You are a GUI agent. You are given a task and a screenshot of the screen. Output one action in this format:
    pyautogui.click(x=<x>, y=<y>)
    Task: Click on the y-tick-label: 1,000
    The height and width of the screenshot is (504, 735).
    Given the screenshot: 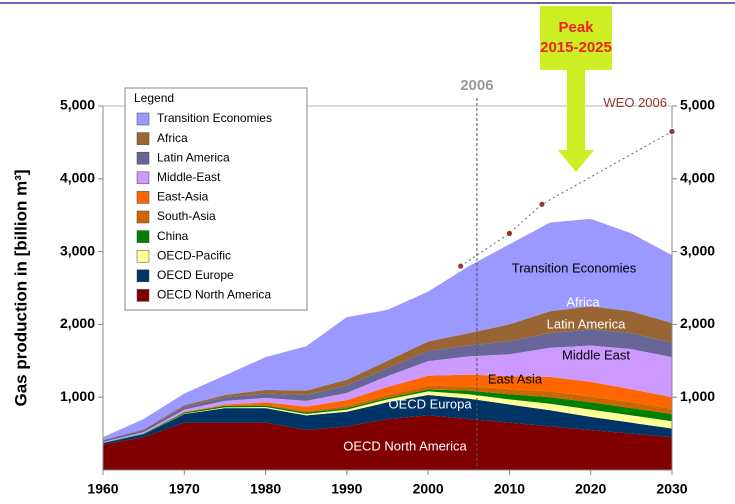 What is the action you would take?
    pyautogui.click(x=77, y=396)
    